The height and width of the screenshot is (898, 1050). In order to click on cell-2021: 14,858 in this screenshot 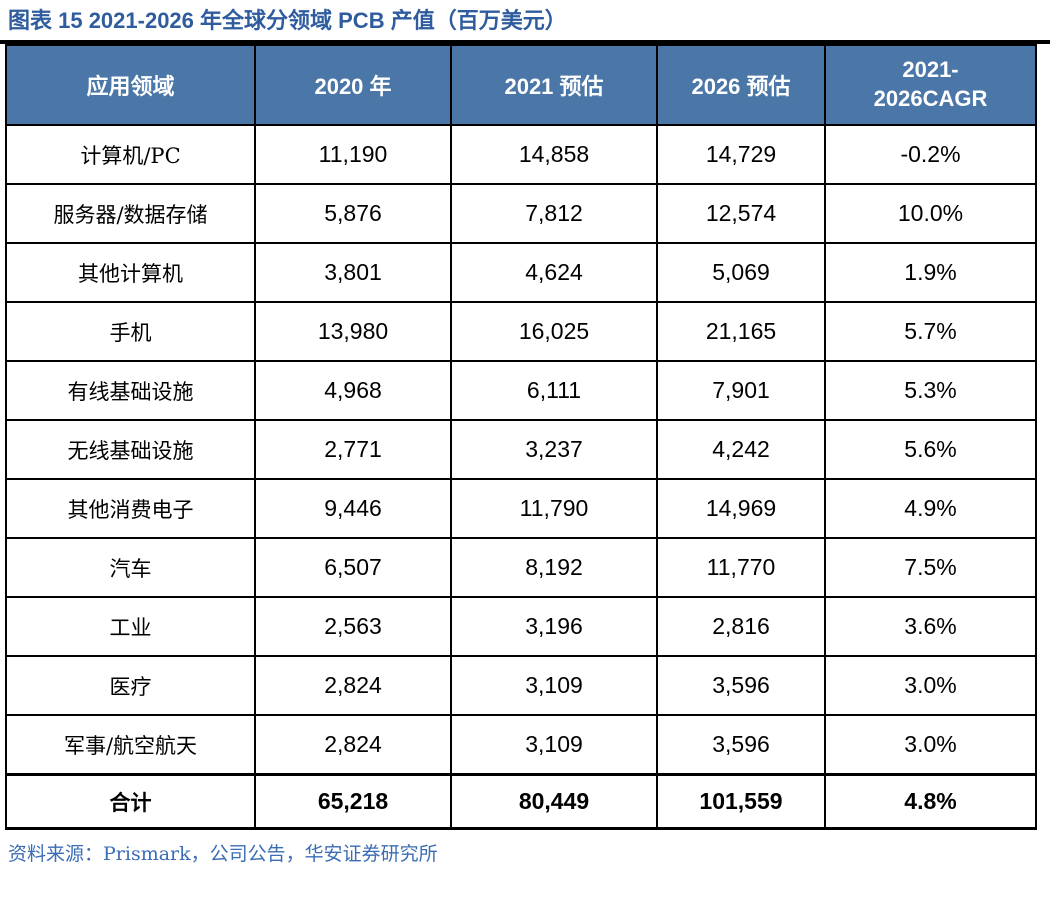, I will do `click(554, 154)`.